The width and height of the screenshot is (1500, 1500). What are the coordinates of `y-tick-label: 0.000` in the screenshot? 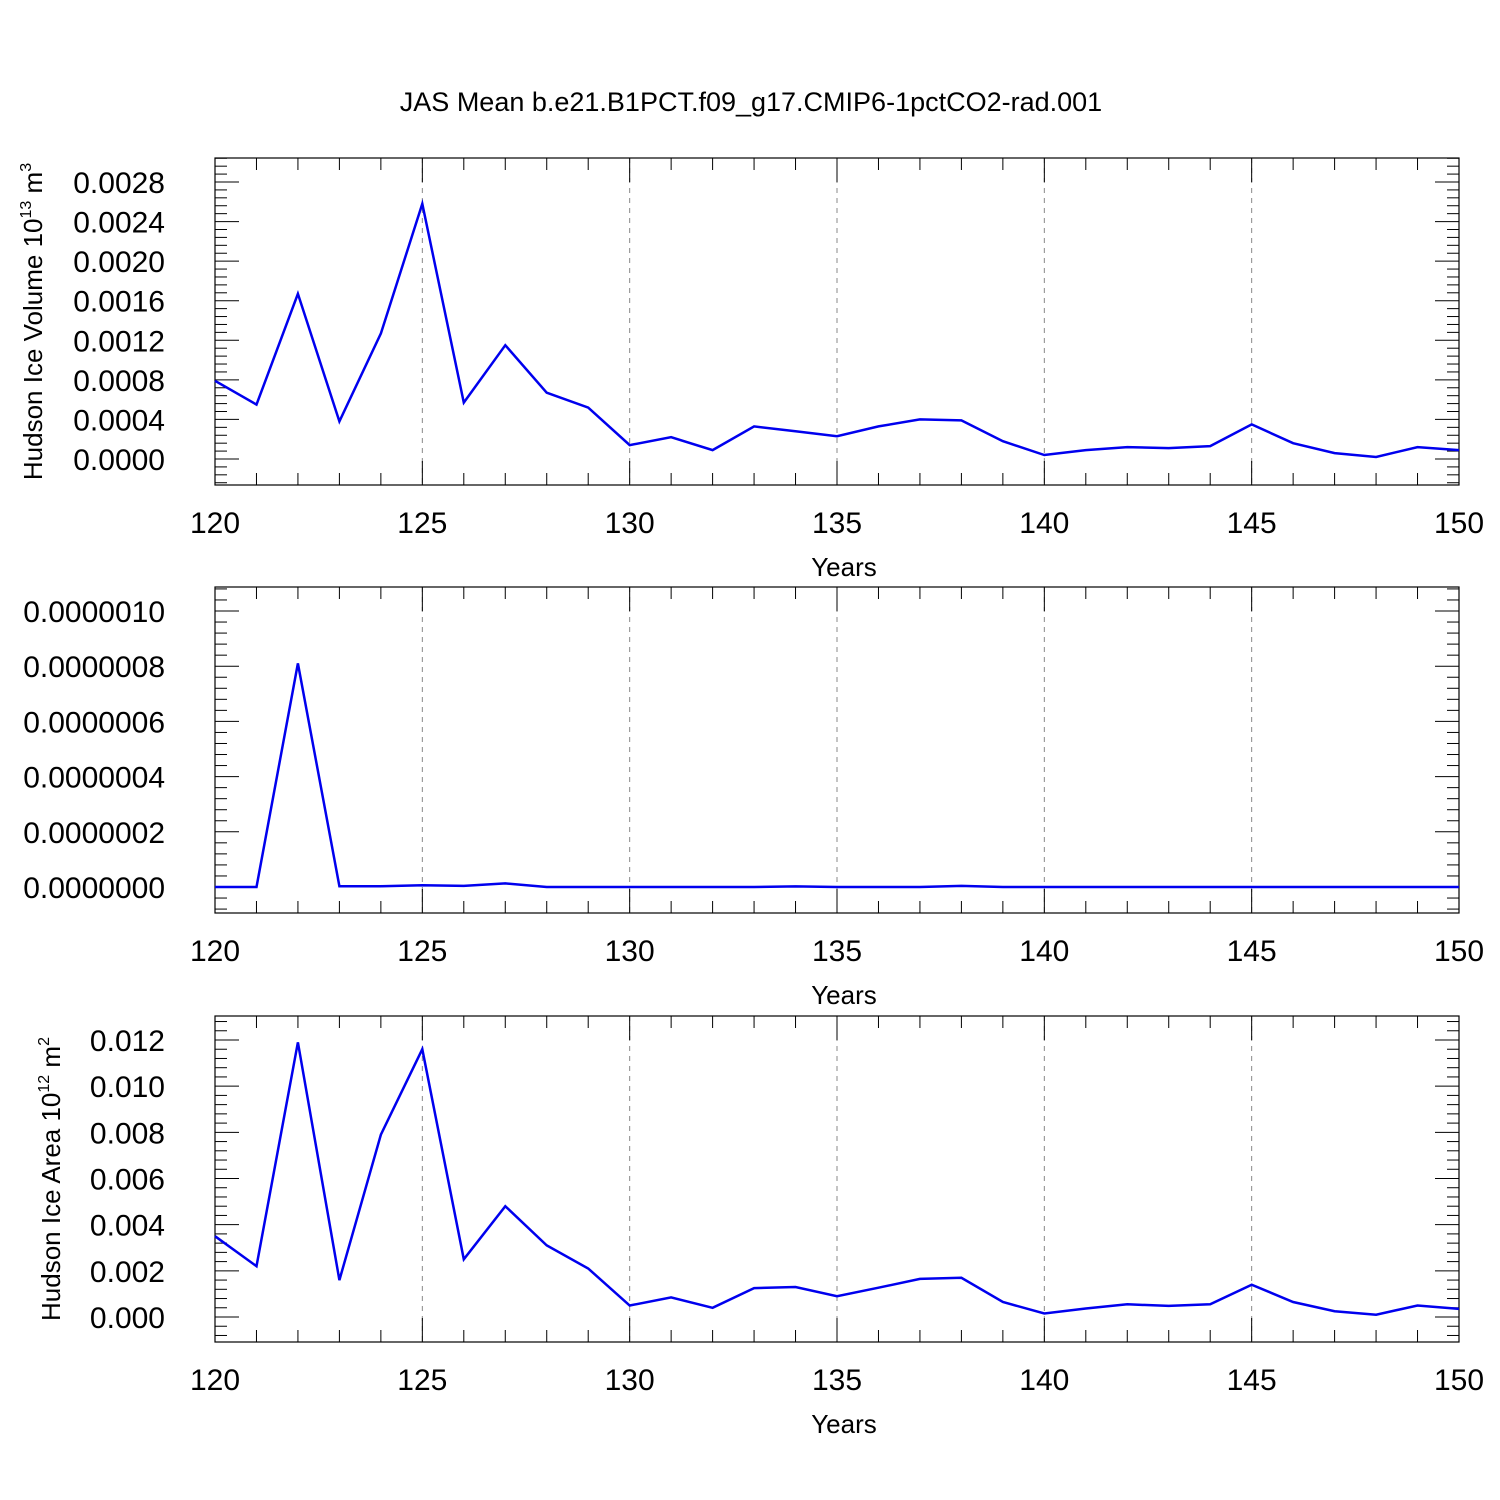 It's located at (127, 1318).